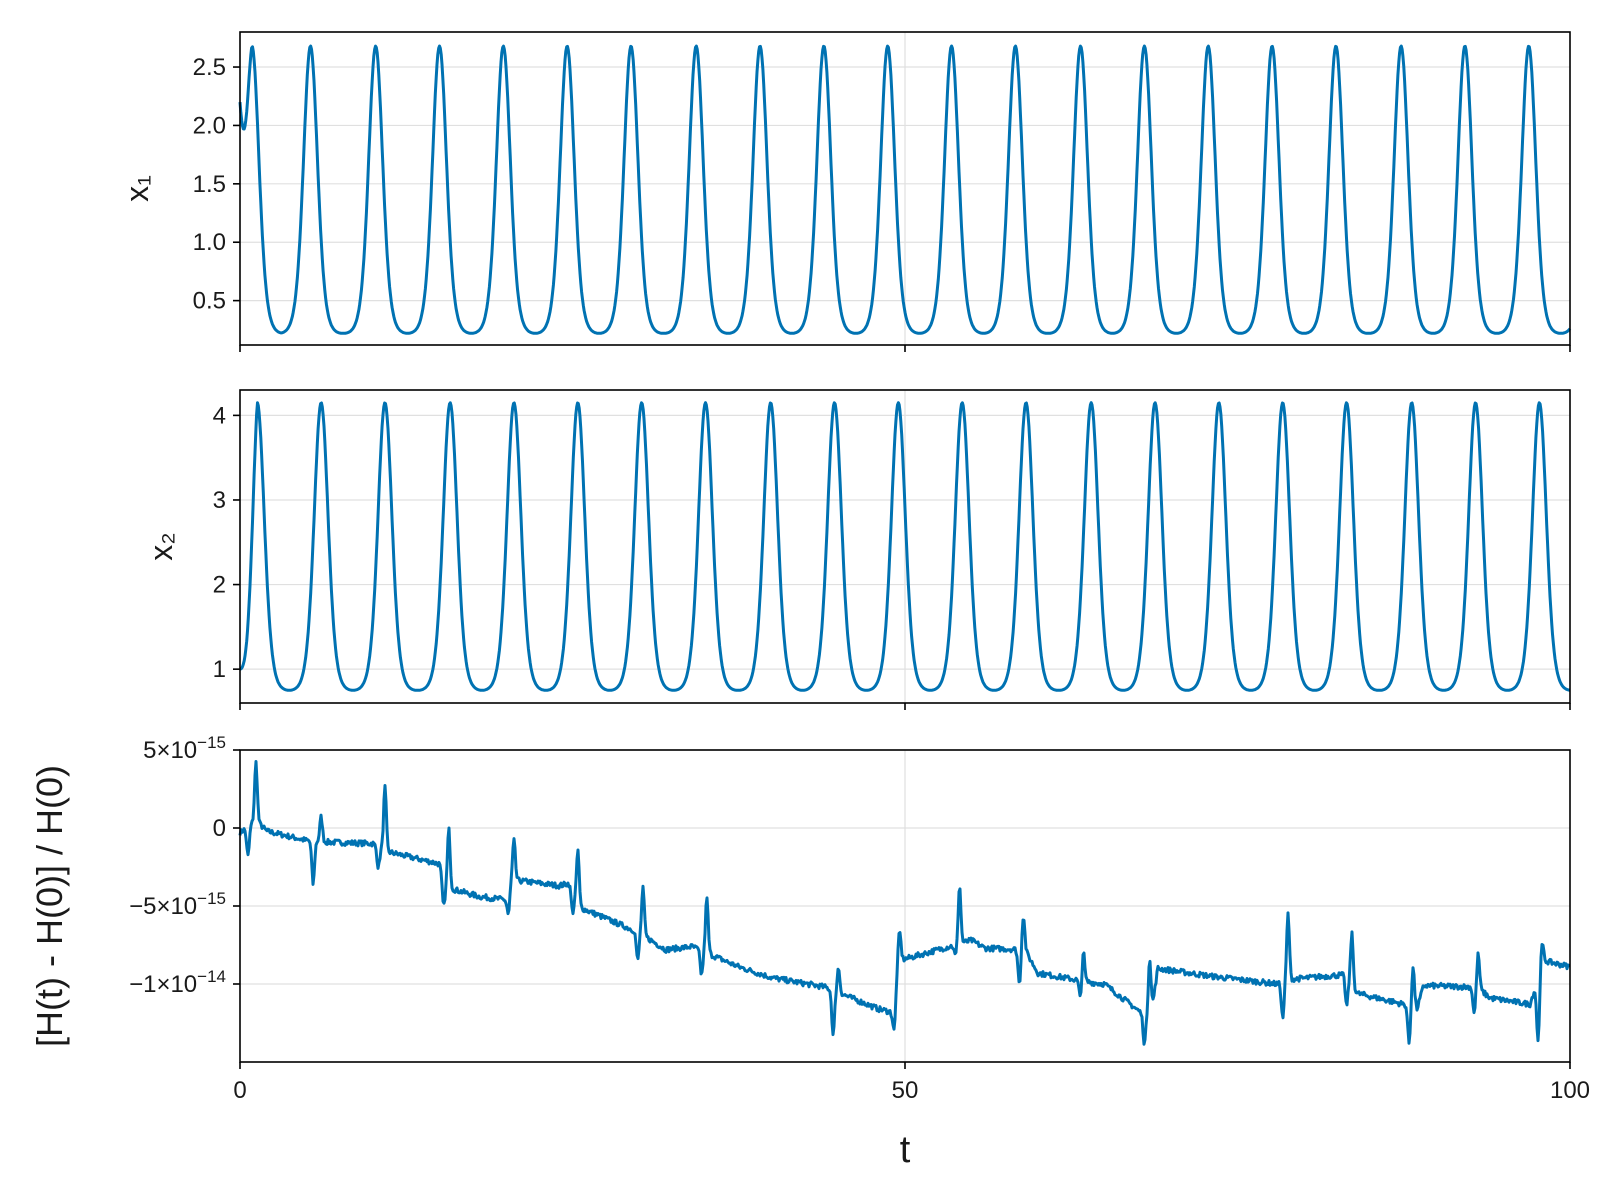 The image size is (1600, 1200). What do you see at coordinates (1570, 1090) in the screenshot?
I see `x-tick-label: 100` at bounding box center [1570, 1090].